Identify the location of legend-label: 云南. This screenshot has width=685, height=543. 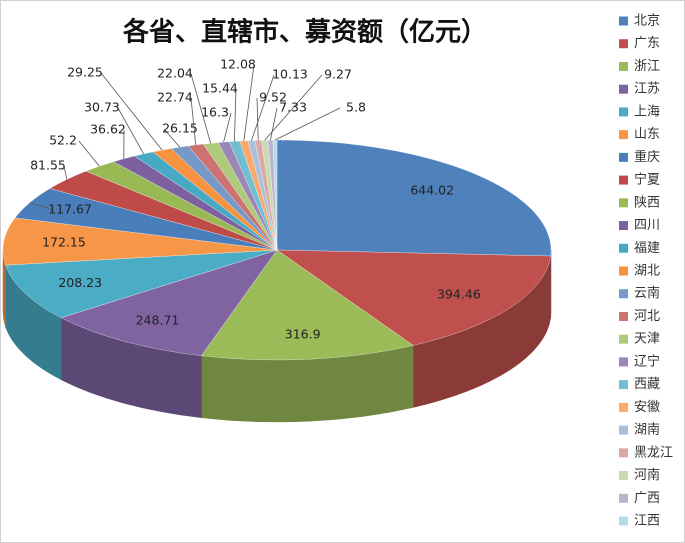
(647, 293).